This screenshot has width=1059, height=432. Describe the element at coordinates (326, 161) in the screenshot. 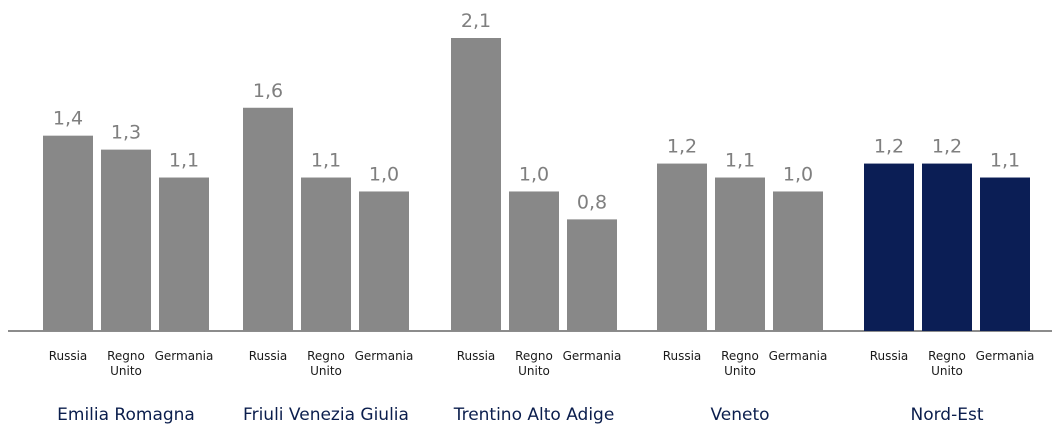

I see `data-label-1-1: 1,1` at that location.